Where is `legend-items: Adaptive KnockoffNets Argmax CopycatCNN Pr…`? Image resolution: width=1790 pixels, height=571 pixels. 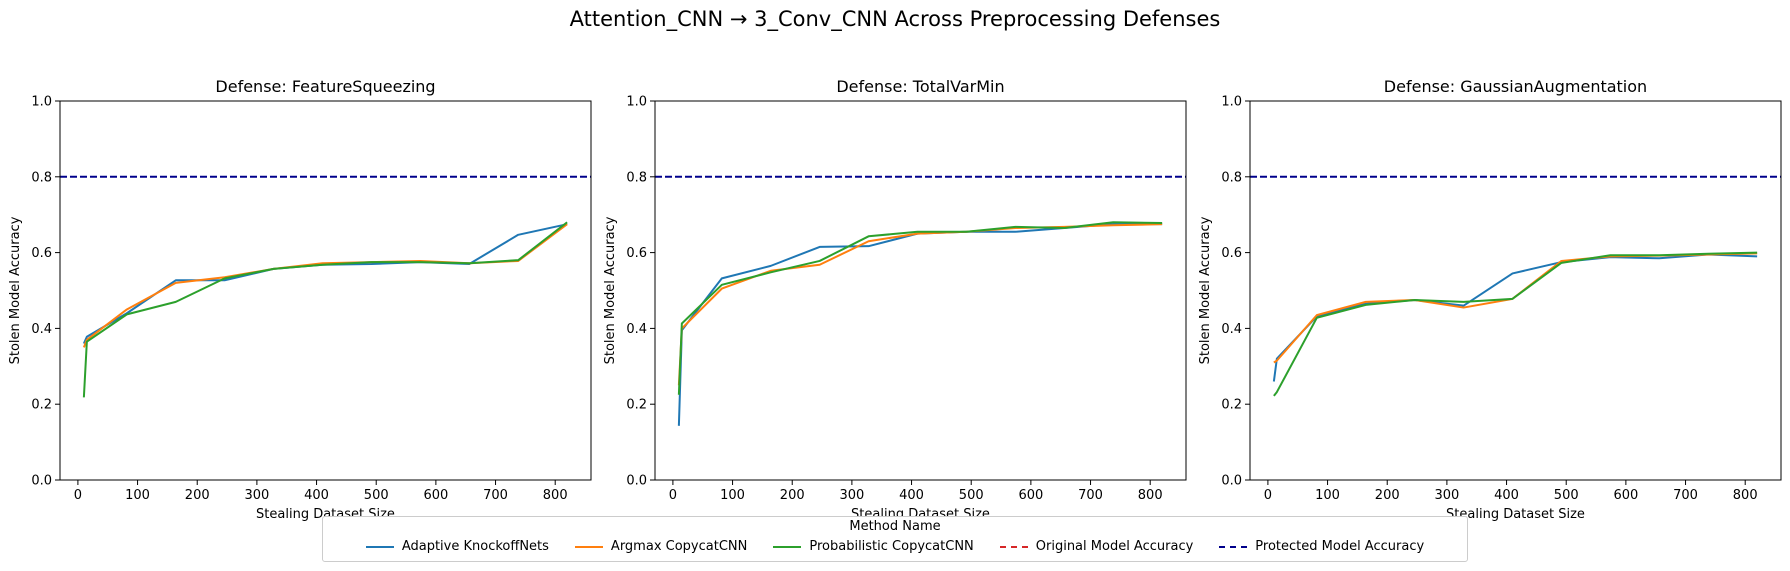
legend-items: Adaptive KnockoffNets Argmax CopycatCNN Pr… is located at coordinates (895, 546).